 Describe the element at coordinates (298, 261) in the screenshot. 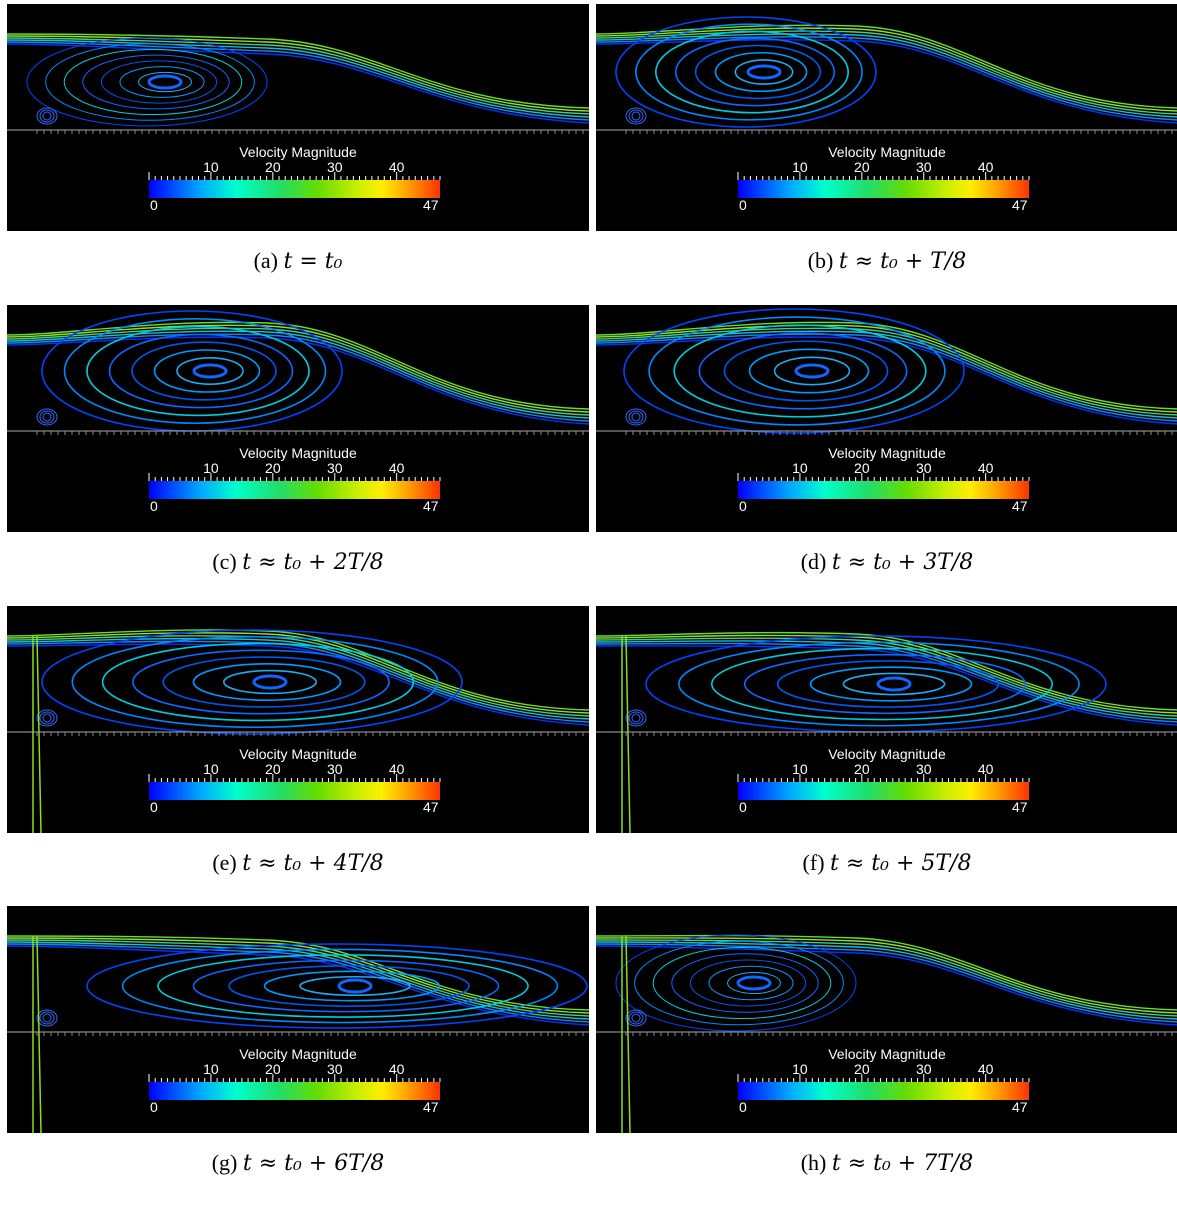

I see `panel-caption: (a) t = t₀` at that location.